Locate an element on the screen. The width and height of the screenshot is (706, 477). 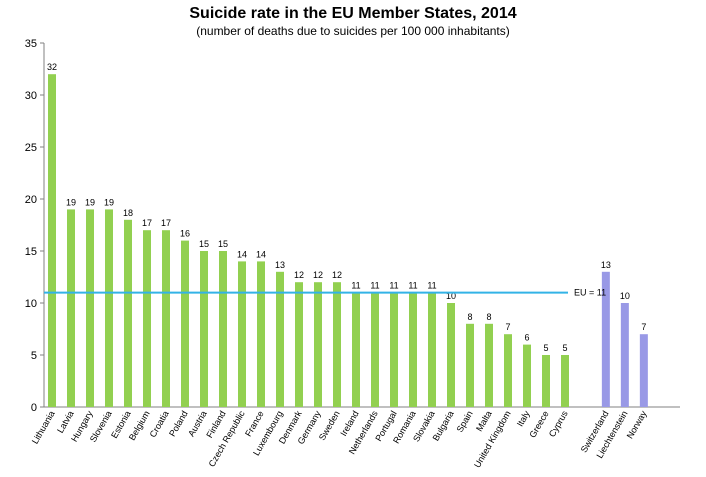
x-tick-label: Croatia is located at coordinates (159, 424).